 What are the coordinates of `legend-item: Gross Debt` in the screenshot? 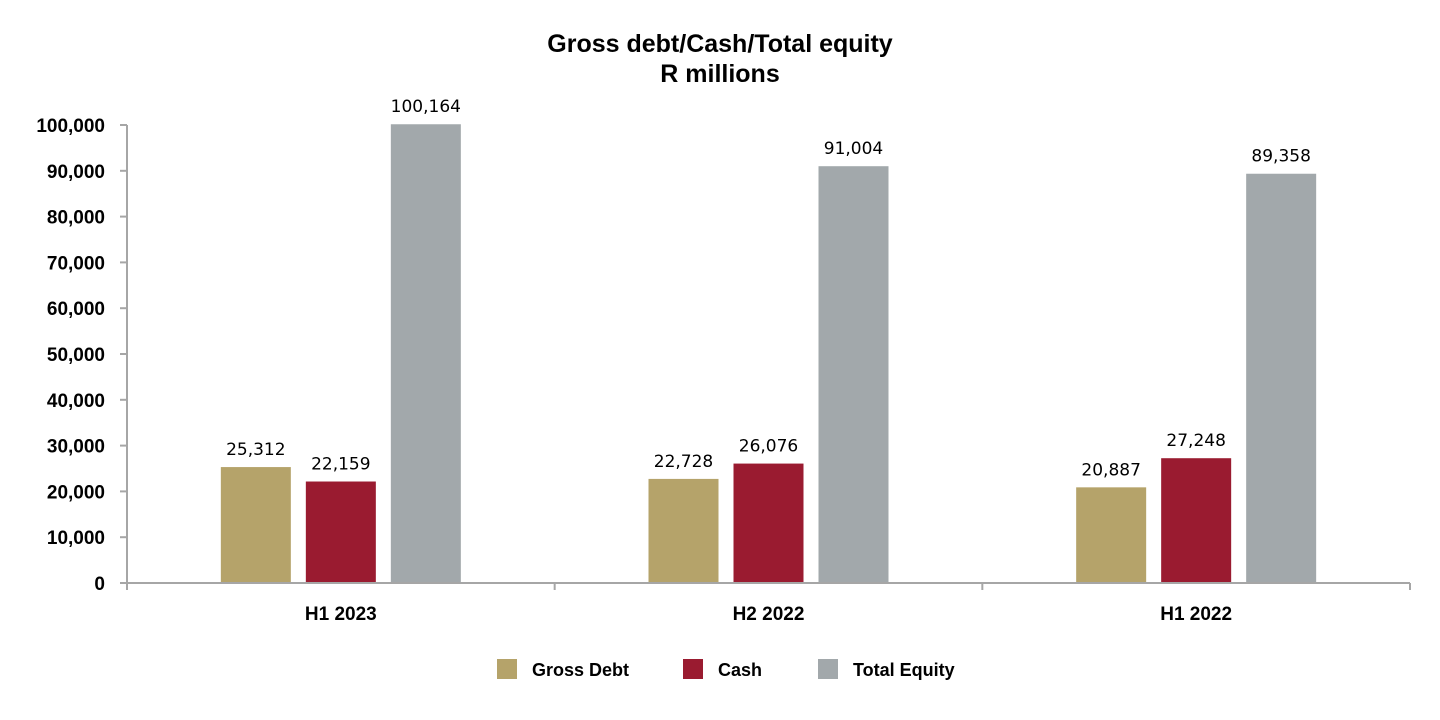 It's located at (563, 669).